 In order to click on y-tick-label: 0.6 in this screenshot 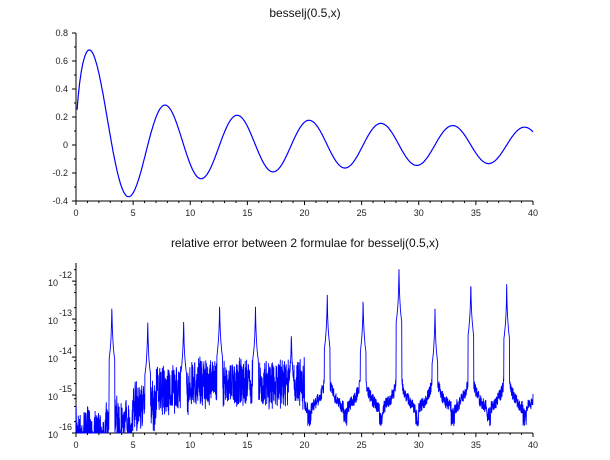, I will do `click(61, 61)`.